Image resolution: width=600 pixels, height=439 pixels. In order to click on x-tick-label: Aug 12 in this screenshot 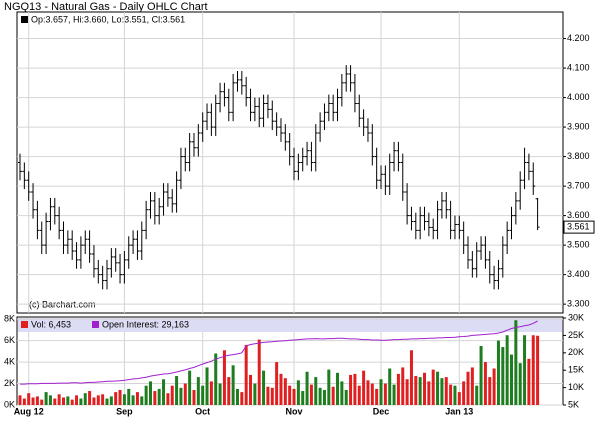, I will do `click(29, 411)`.